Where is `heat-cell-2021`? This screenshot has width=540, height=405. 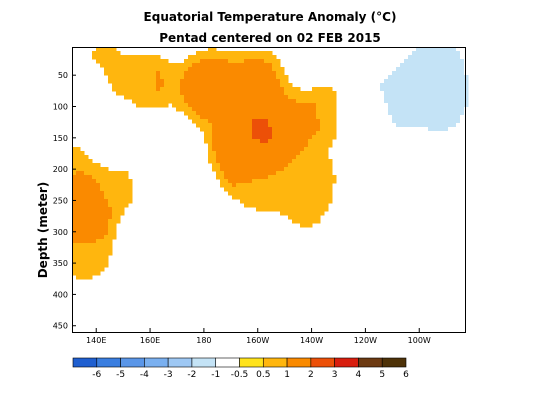 heat-cell-2021 is located at coordinates (126, 197).